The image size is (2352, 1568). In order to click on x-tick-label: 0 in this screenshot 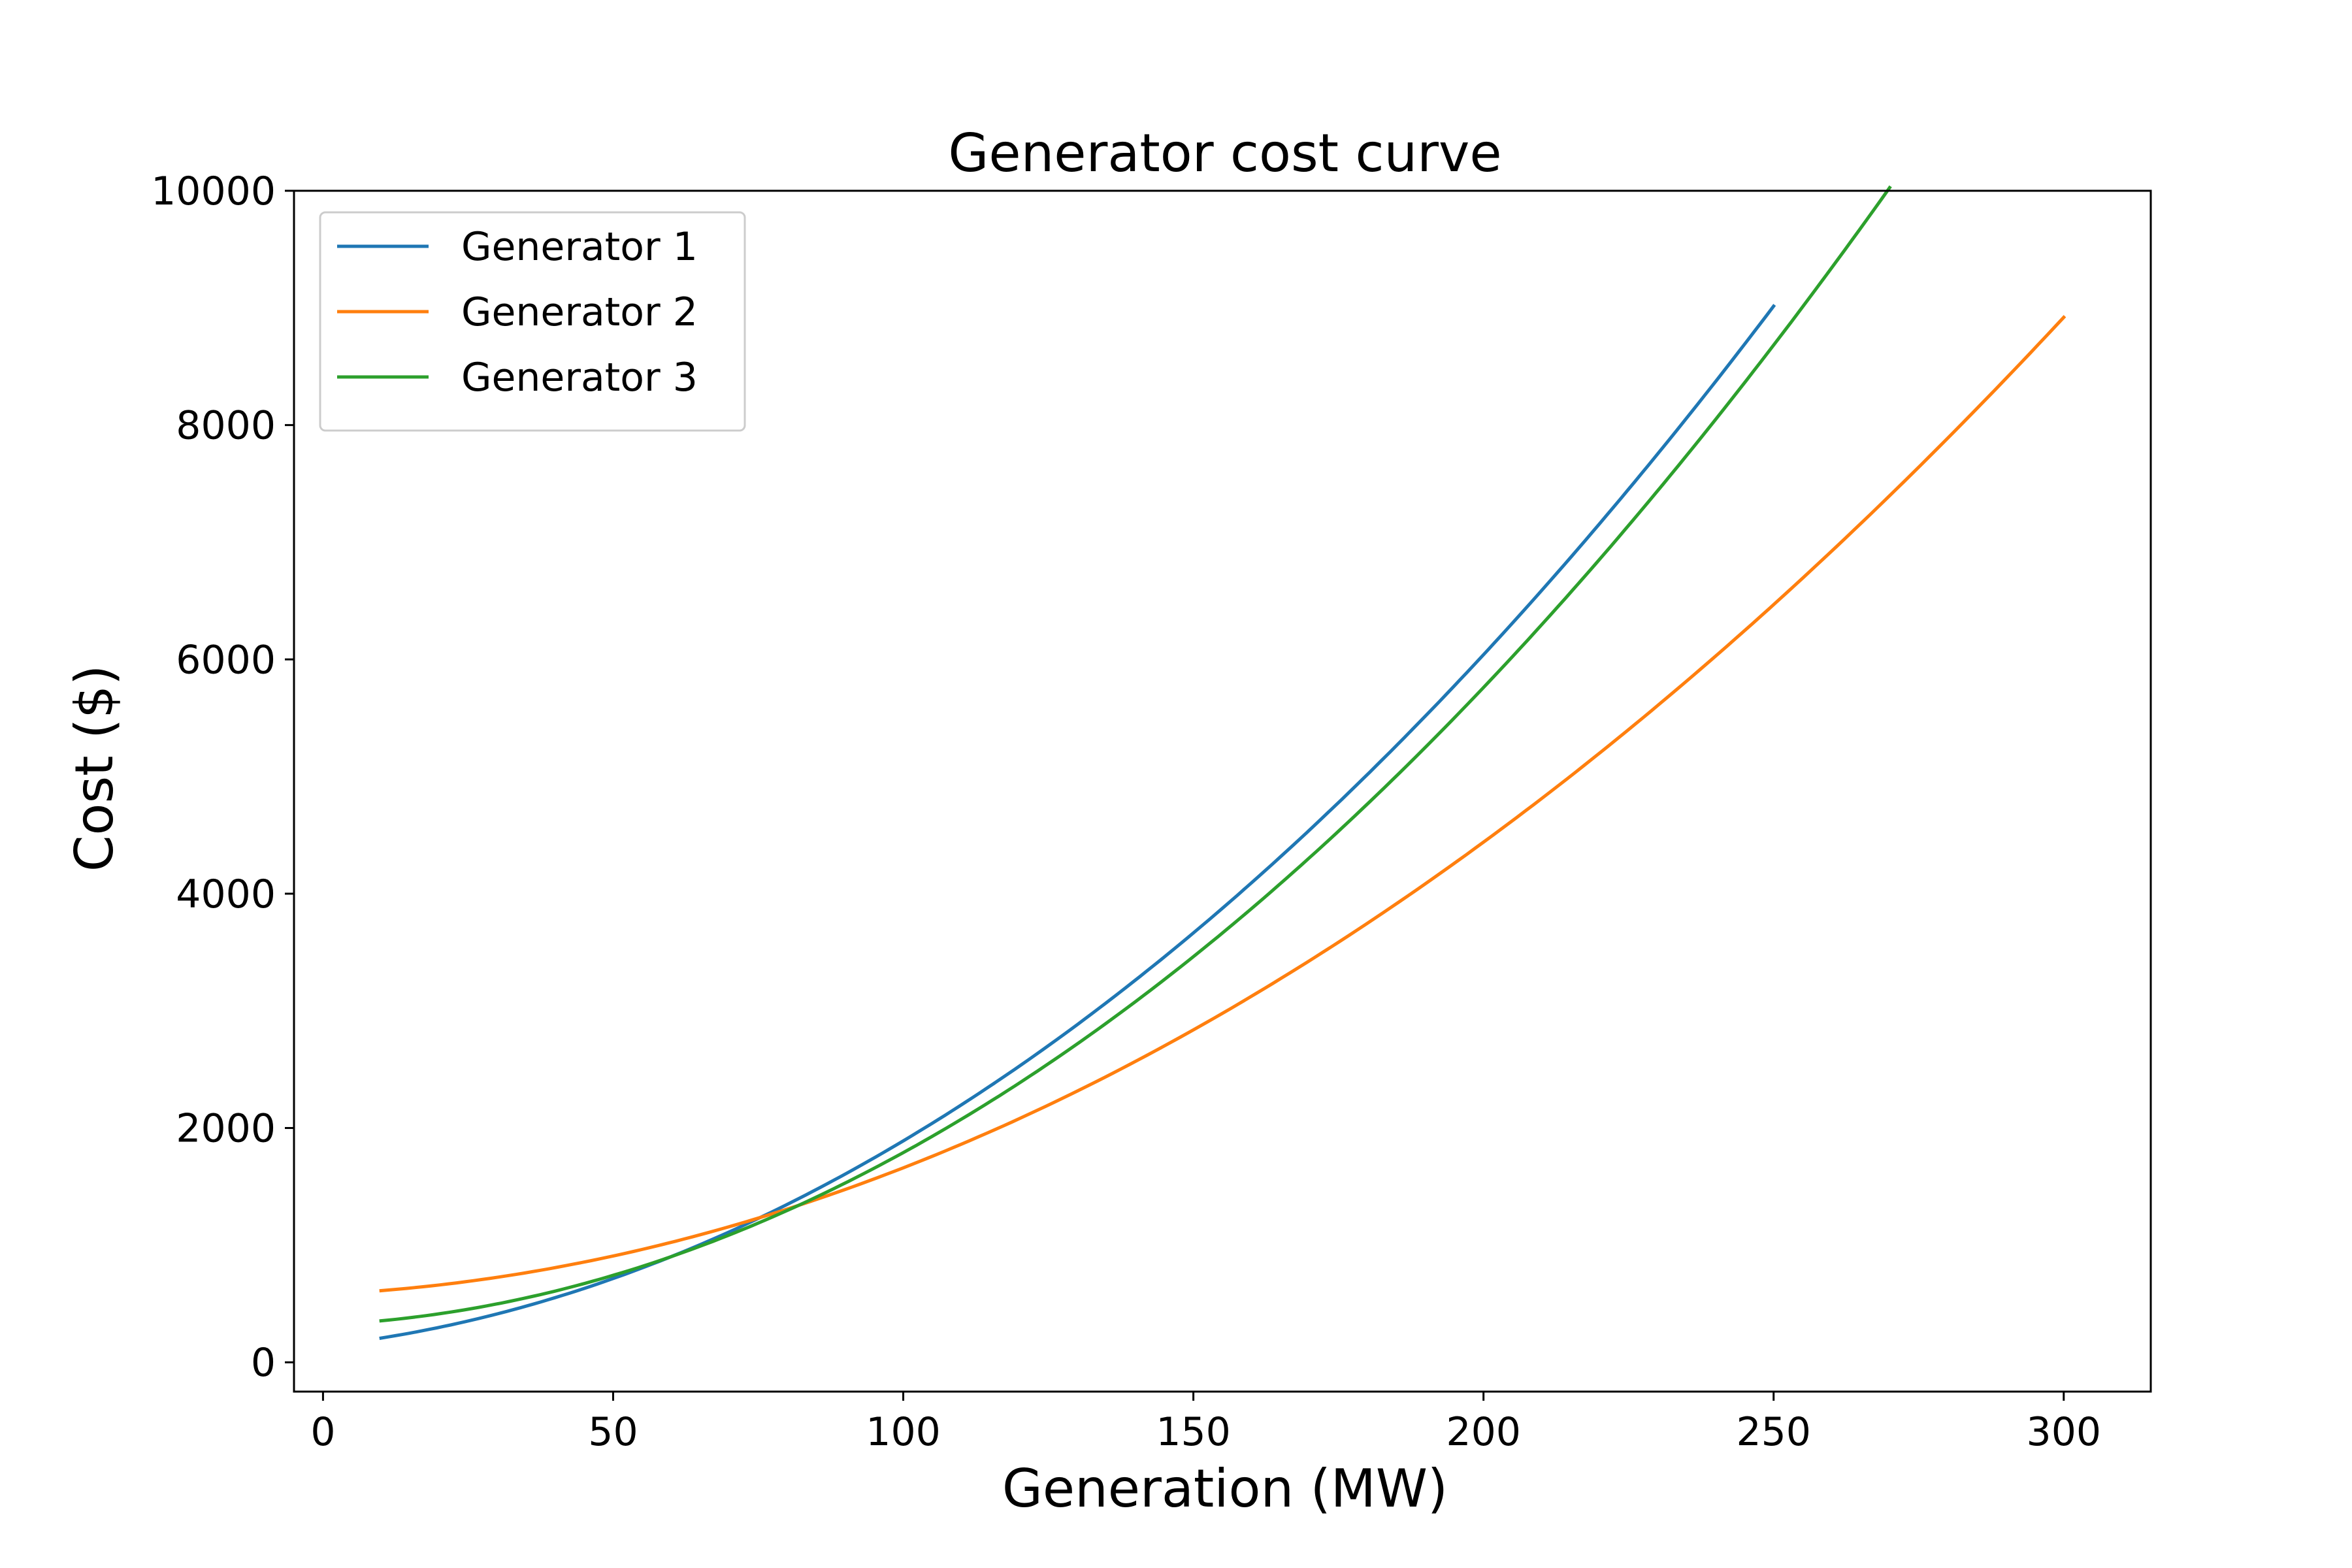, I will do `click(322, 1432)`.